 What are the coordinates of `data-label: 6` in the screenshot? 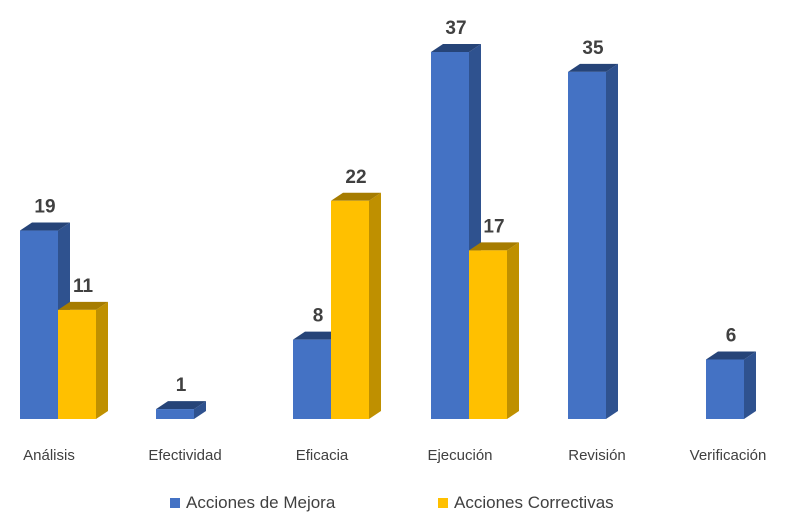 It's located at (731, 335).